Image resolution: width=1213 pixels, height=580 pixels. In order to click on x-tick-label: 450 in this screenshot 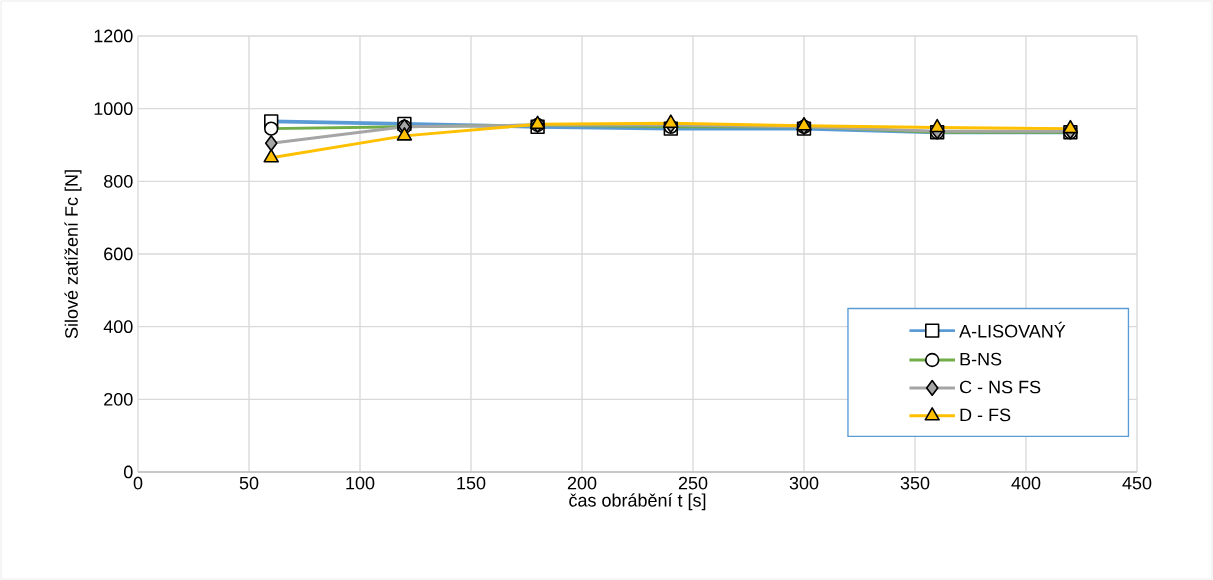, I will do `click(1137, 483)`.